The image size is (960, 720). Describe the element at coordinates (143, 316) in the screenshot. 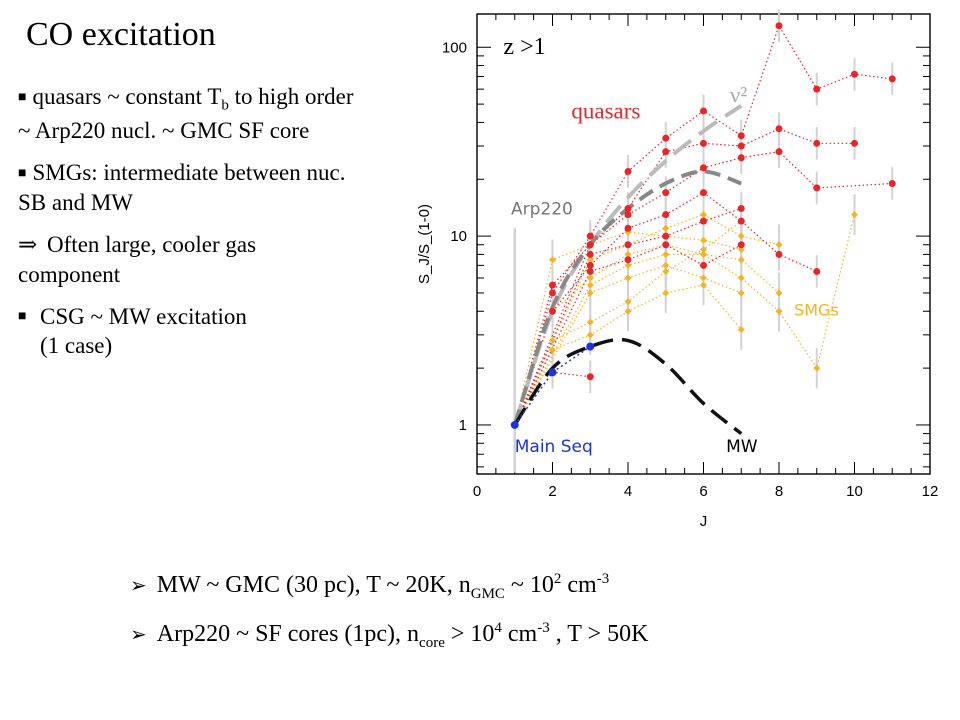

I see `bullet-csg-line1: CSG ~ MW excitation` at that location.